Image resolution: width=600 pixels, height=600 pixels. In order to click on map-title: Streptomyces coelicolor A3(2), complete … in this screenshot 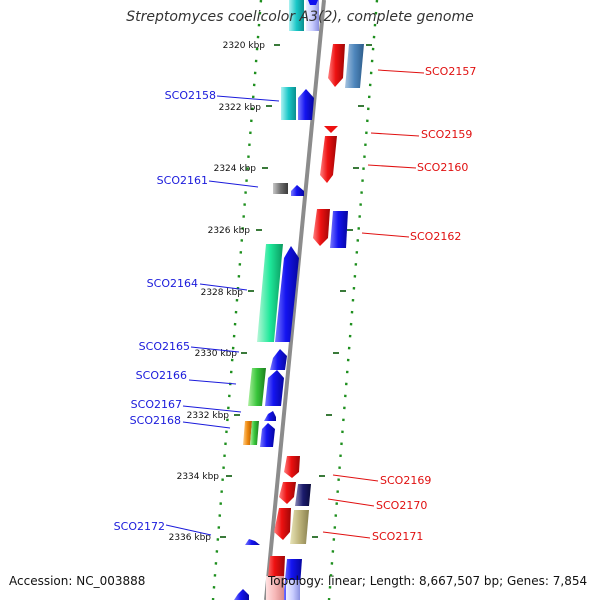, I will do `click(300, 17)`.